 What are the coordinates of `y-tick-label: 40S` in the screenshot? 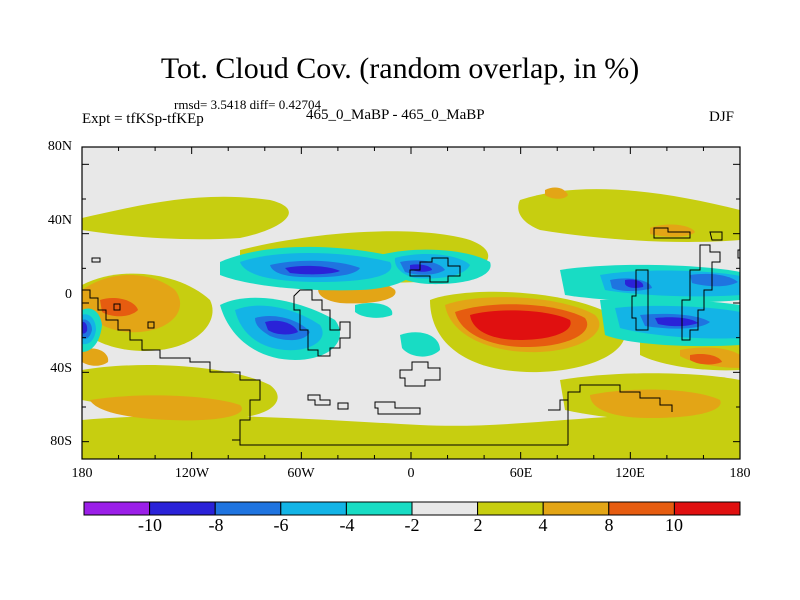 It's located at (61, 368).